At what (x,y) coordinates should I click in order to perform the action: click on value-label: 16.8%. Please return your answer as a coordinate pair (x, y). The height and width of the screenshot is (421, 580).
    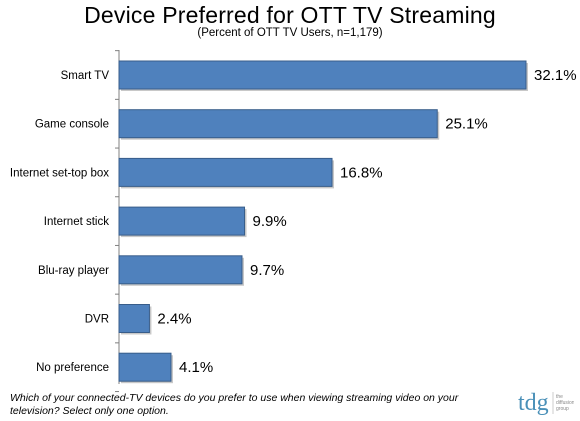
    Looking at the image, I should click on (361, 172).